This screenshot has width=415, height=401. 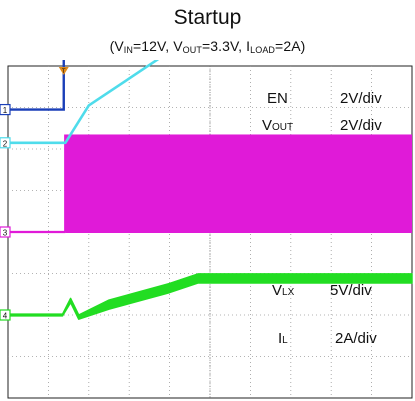 I want to click on chart-subtitle: (VIN=12V, VOUT=3.3V, ILOAD=2A), so click(x=207, y=46).